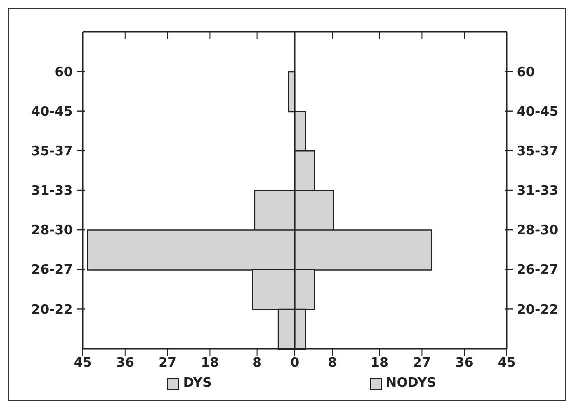 The height and width of the screenshot is (401, 574). Describe the element at coordinates (52, 152) in the screenshot. I see `y-tick-label: 35-37` at that location.